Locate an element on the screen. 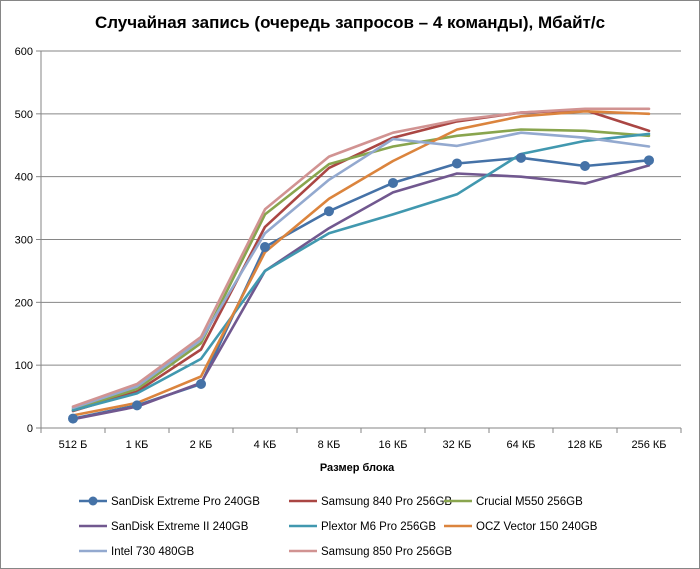 This screenshot has height=569, width=700. legend-item: Crucial M550 256GB is located at coordinates (513, 502).